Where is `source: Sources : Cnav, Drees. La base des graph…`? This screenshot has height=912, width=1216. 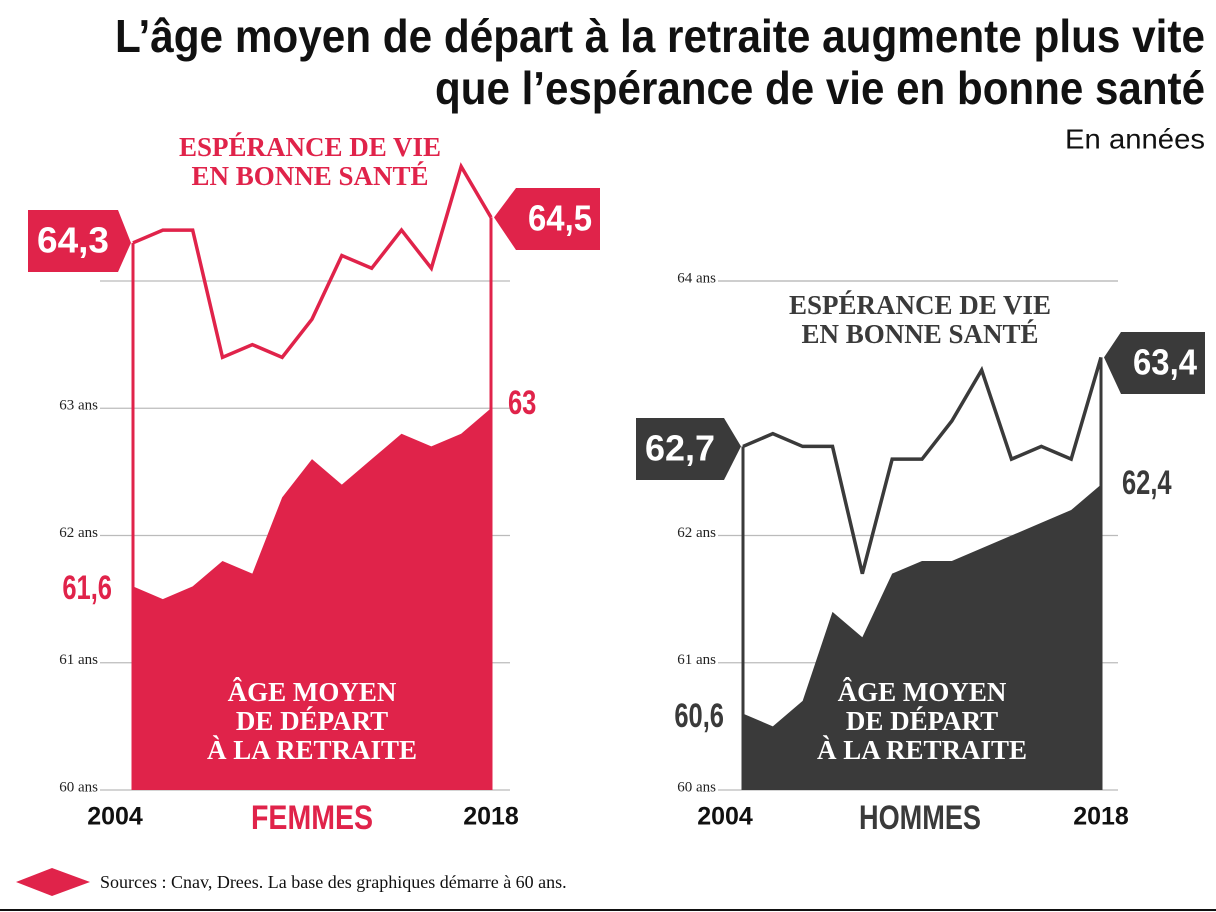
source: Sources : Cnav, Drees. La base des graph… is located at coordinates (333, 882).